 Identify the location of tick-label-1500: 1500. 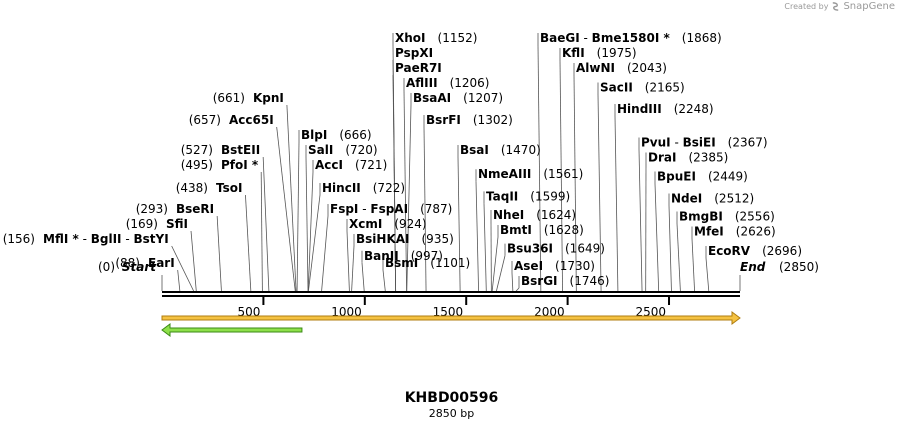
(448, 312).